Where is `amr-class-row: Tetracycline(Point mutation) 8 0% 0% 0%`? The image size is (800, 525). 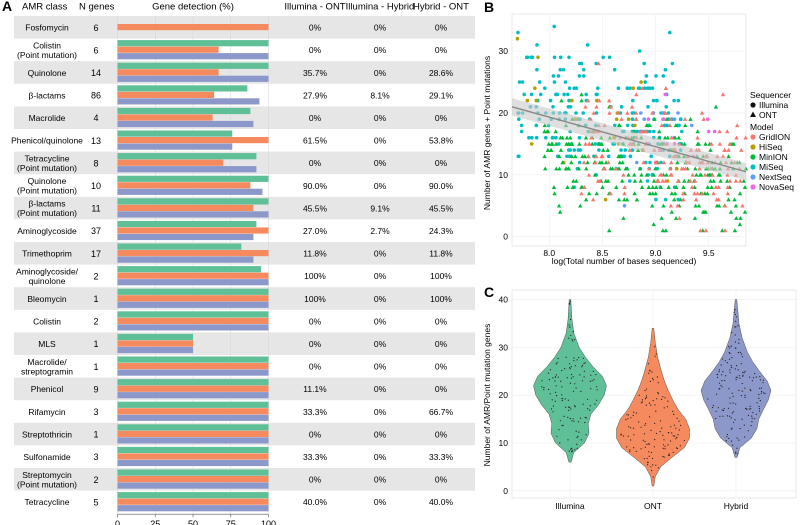 amr-class-row: Tetracycline(Point mutation) 8 0% 0% 0% is located at coordinates (232, 163).